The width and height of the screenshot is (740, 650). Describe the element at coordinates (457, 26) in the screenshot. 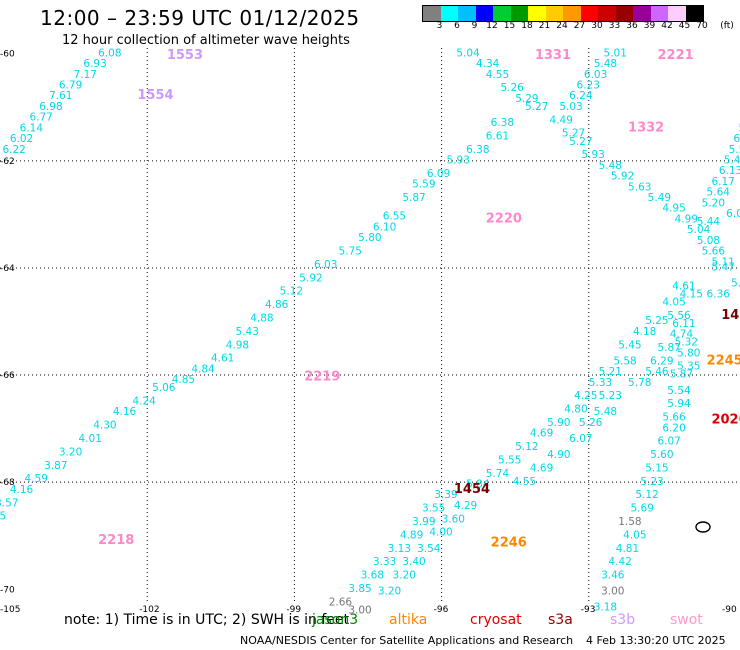

I see `scale-label: 6` at that location.